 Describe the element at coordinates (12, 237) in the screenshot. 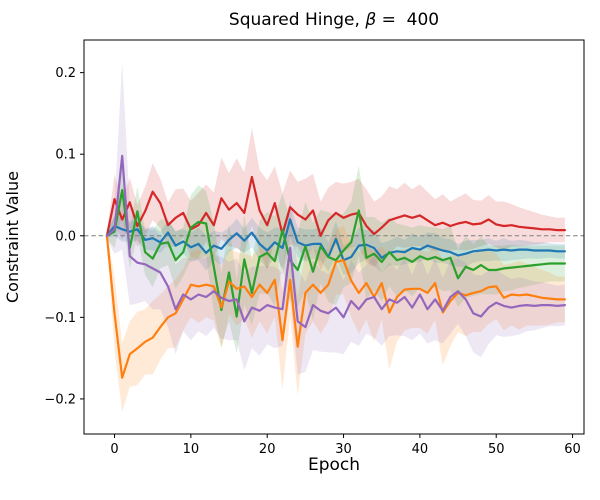

I see `y-axis-label: Constraint Value` at that location.